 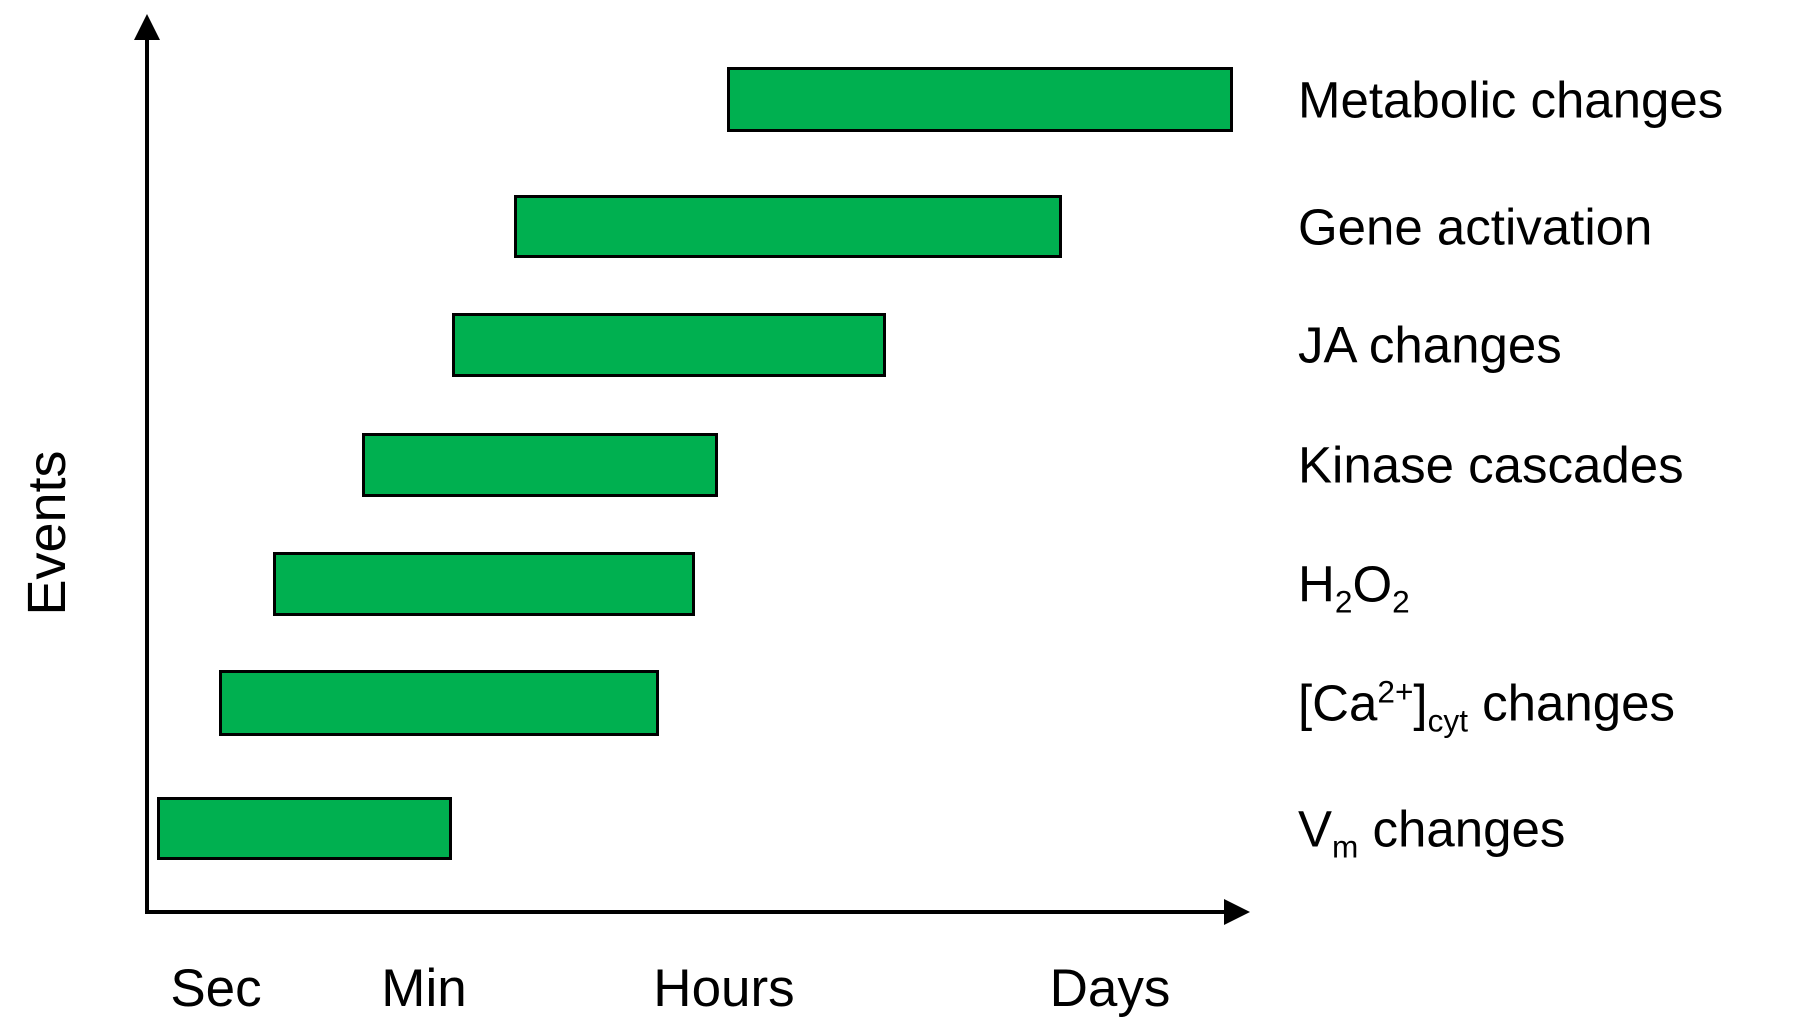 What do you see at coordinates (424, 988) in the screenshot?
I see `x-tick-label-min: Min` at bounding box center [424, 988].